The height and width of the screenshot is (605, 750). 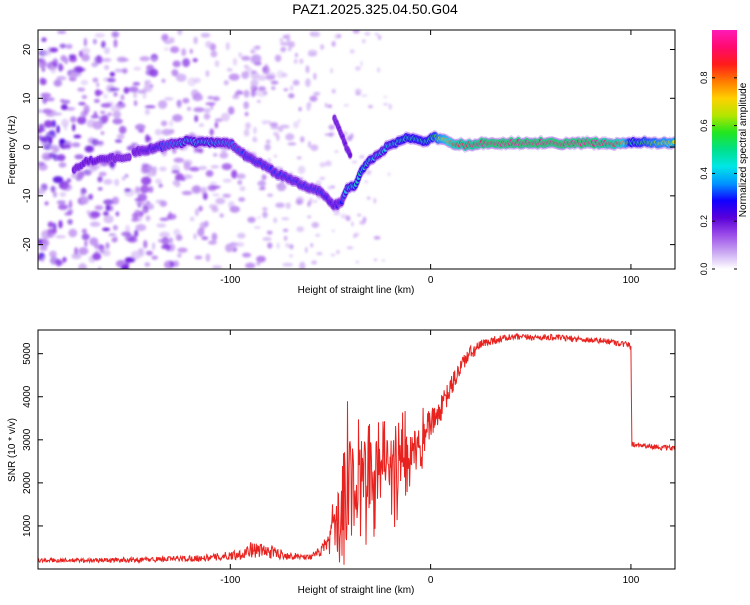 I want to click on x-tick-label: -100, so click(x=230, y=280).